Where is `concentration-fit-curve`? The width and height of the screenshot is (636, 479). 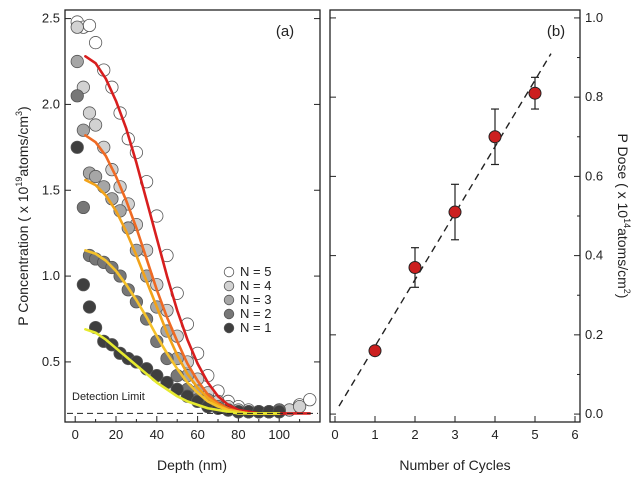
concentration-fit-curve is located at coordinates (182, 371).